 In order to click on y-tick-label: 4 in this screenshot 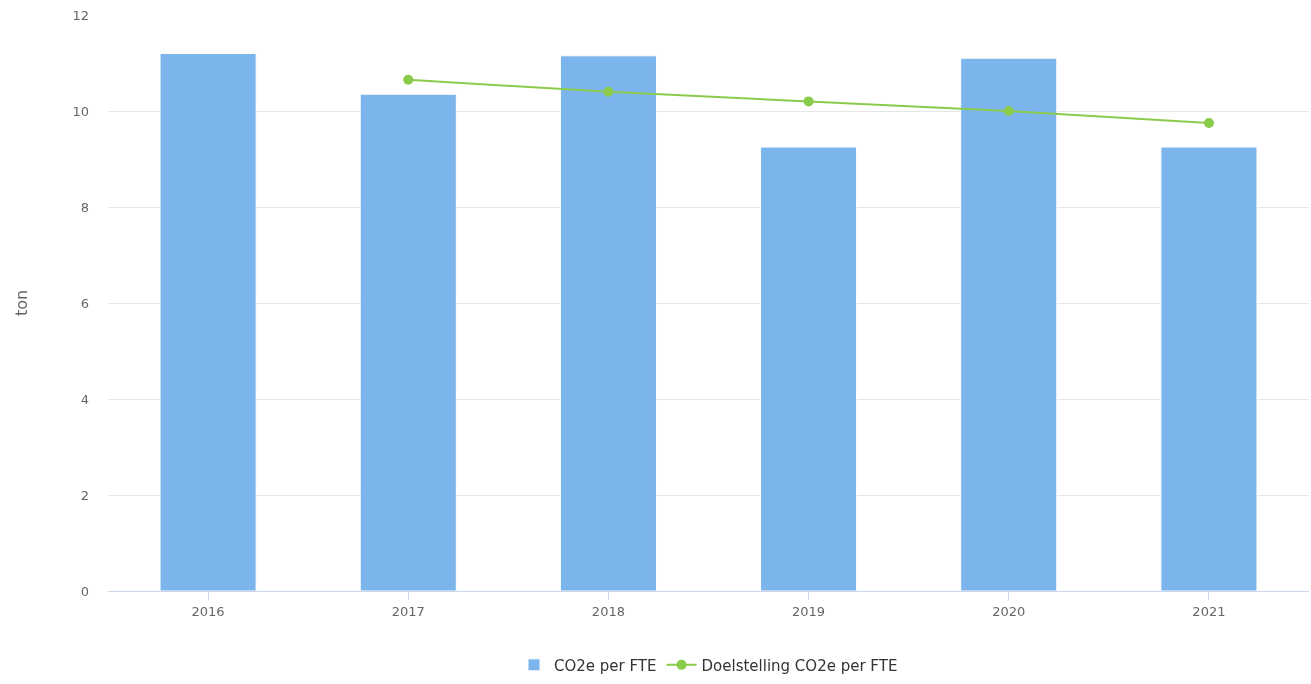, I will do `click(84, 399)`.